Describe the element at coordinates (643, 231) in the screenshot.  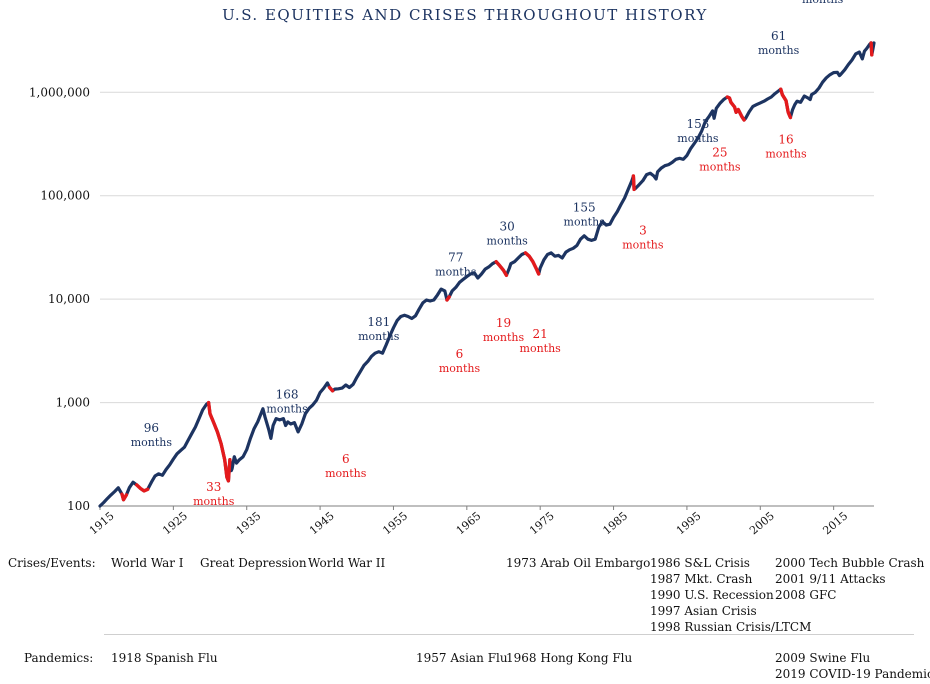
I see `duration-annotation-value: 3` at that location.